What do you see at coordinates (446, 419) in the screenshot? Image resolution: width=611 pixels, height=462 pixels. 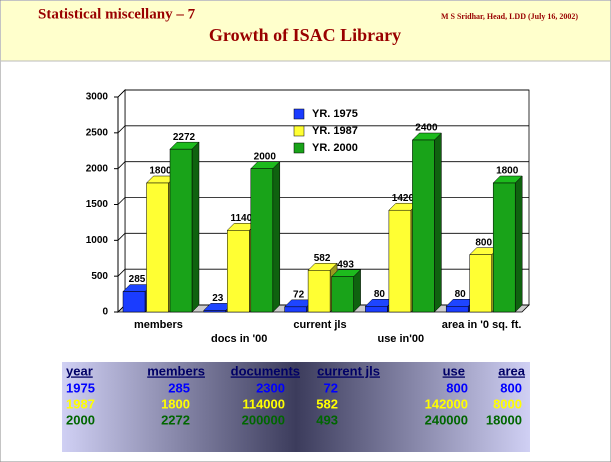 I see `table-cell: 240000` at bounding box center [446, 419].